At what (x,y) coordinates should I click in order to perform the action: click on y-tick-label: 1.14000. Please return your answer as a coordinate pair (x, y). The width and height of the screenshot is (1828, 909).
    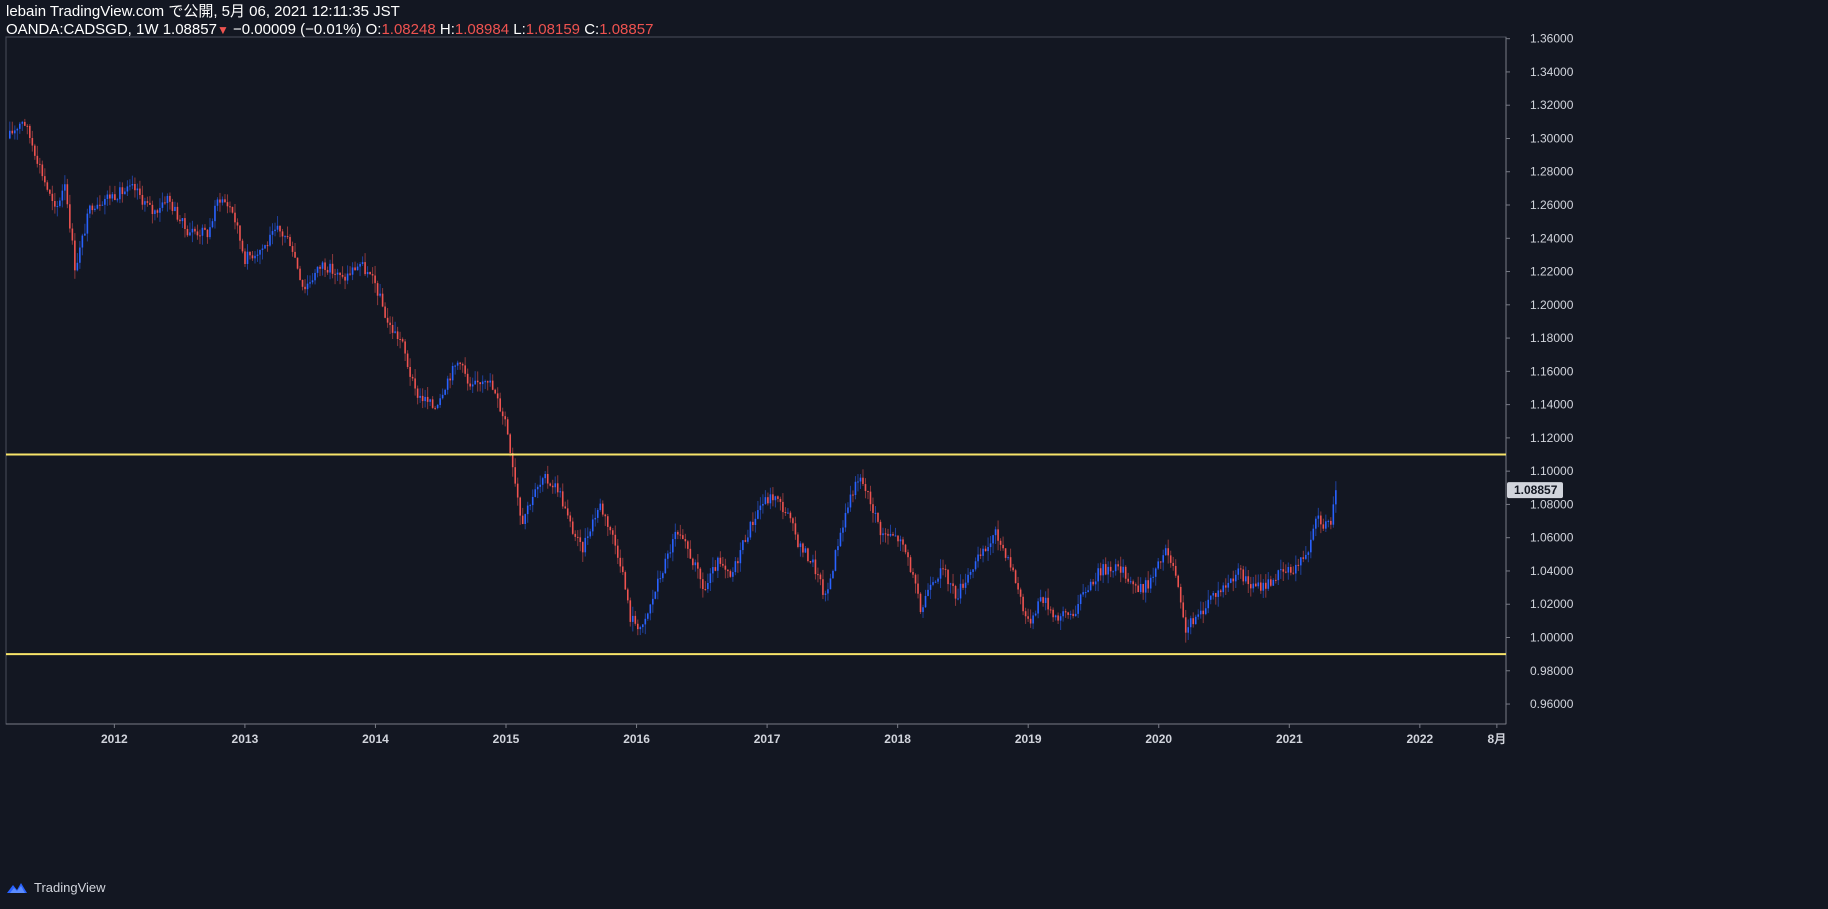
    Looking at the image, I should click on (1552, 405).